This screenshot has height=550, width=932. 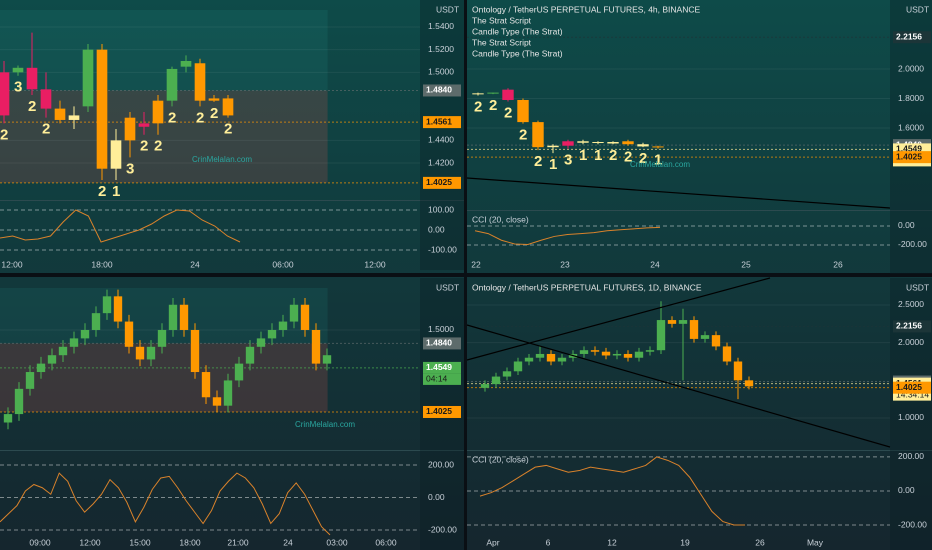 What do you see at coordinates (441, 26) in the screenshot?
I see `y-tick-label: 1.5400` at bounding box center [441, 26].